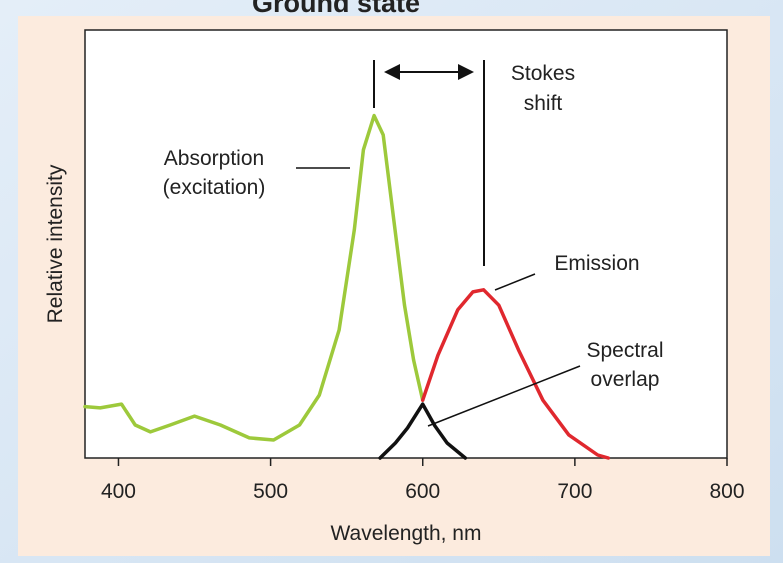 The image size is (783, 568). I want to click on y-axis-title: Relative intensity, so click(55, 243).